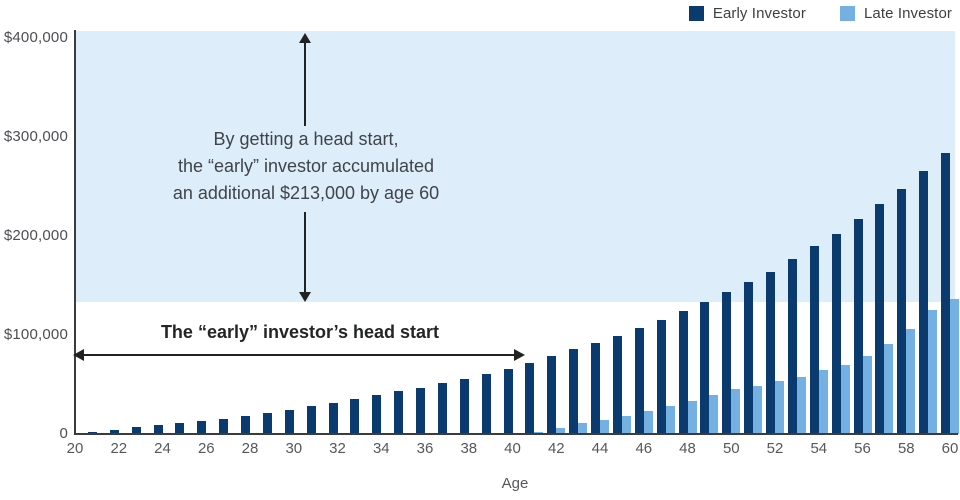  What do you see at coordinates (250, 448) in the screenshot?
I see `x-tick-label-28: 28` at bounding box center [250, 448].